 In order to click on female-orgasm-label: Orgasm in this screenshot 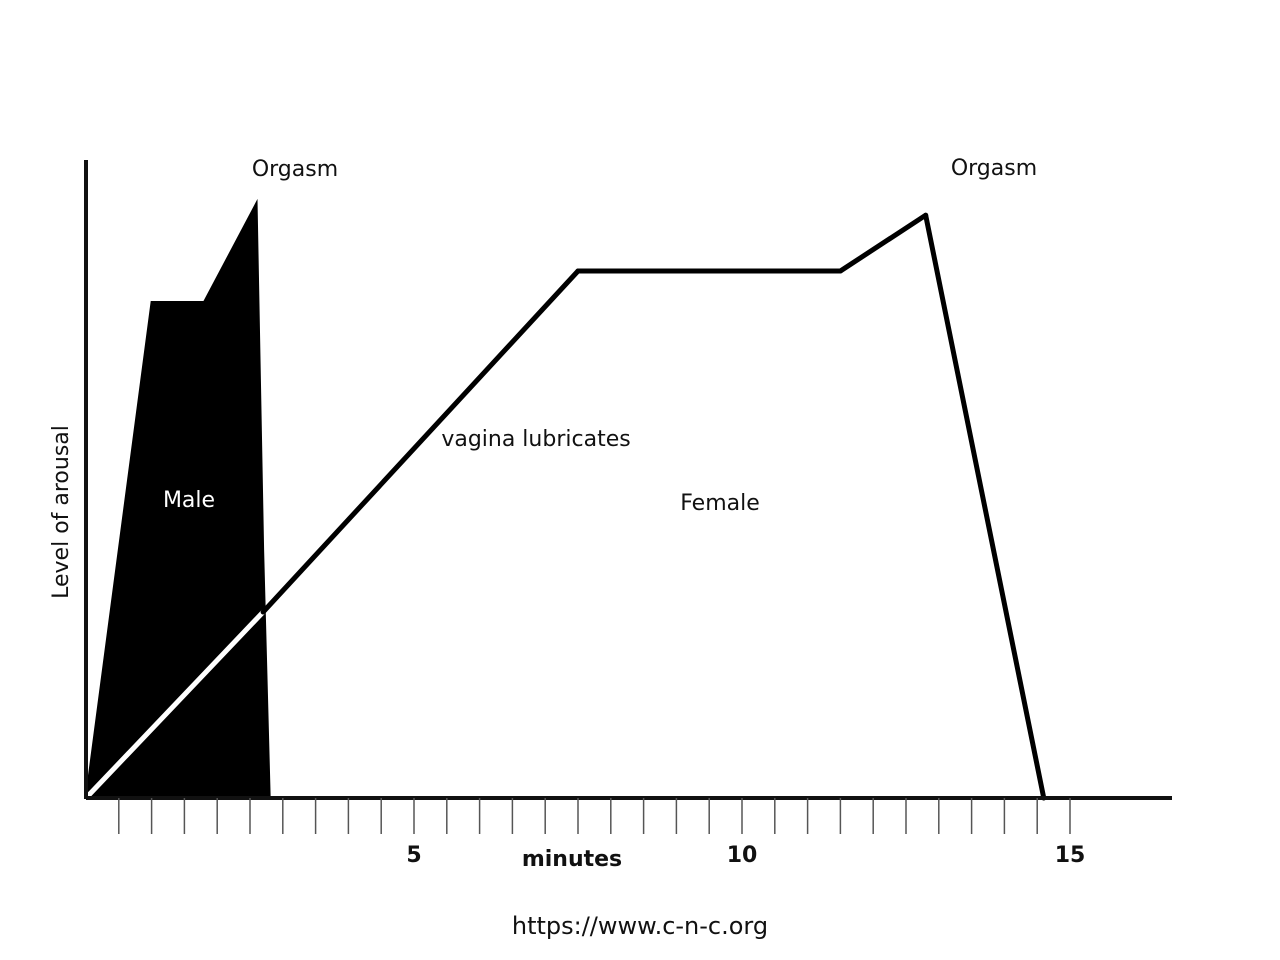, I will do `click(994, 168)`.